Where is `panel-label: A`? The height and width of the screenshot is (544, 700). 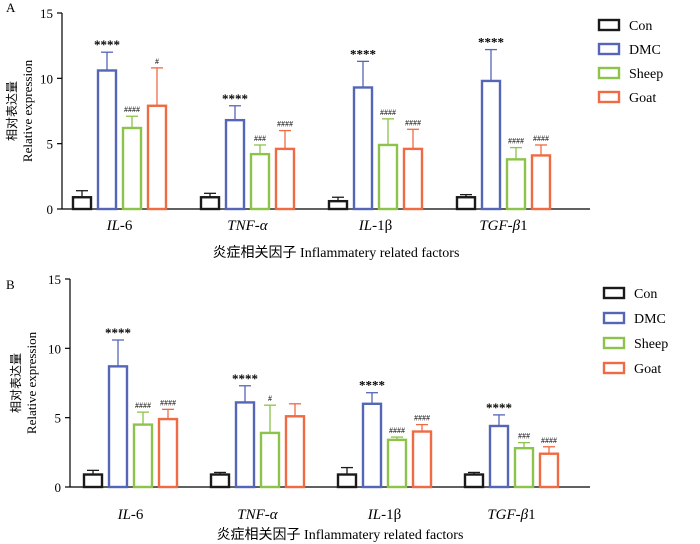 panel-label: A is located at coordinates (11, 7).